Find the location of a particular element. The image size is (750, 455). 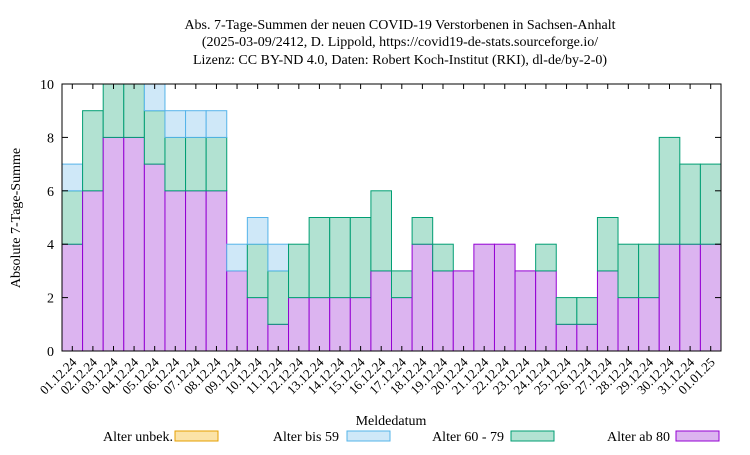

y-axis-label: Absolute 7-Tage-Summe is located at coordinates (16, 218).